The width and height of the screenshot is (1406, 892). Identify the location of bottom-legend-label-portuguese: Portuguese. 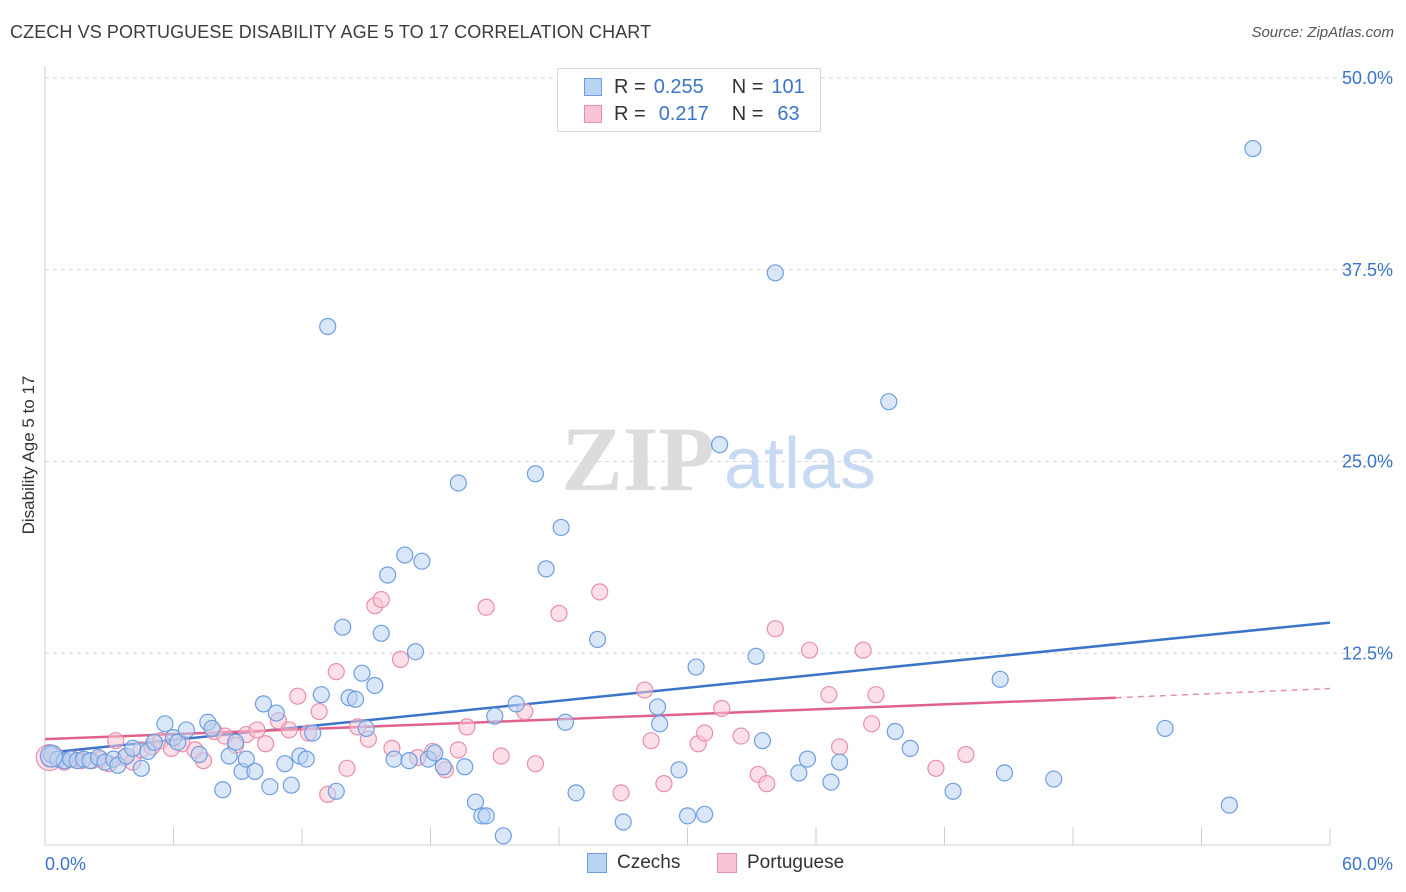
(796, 862).